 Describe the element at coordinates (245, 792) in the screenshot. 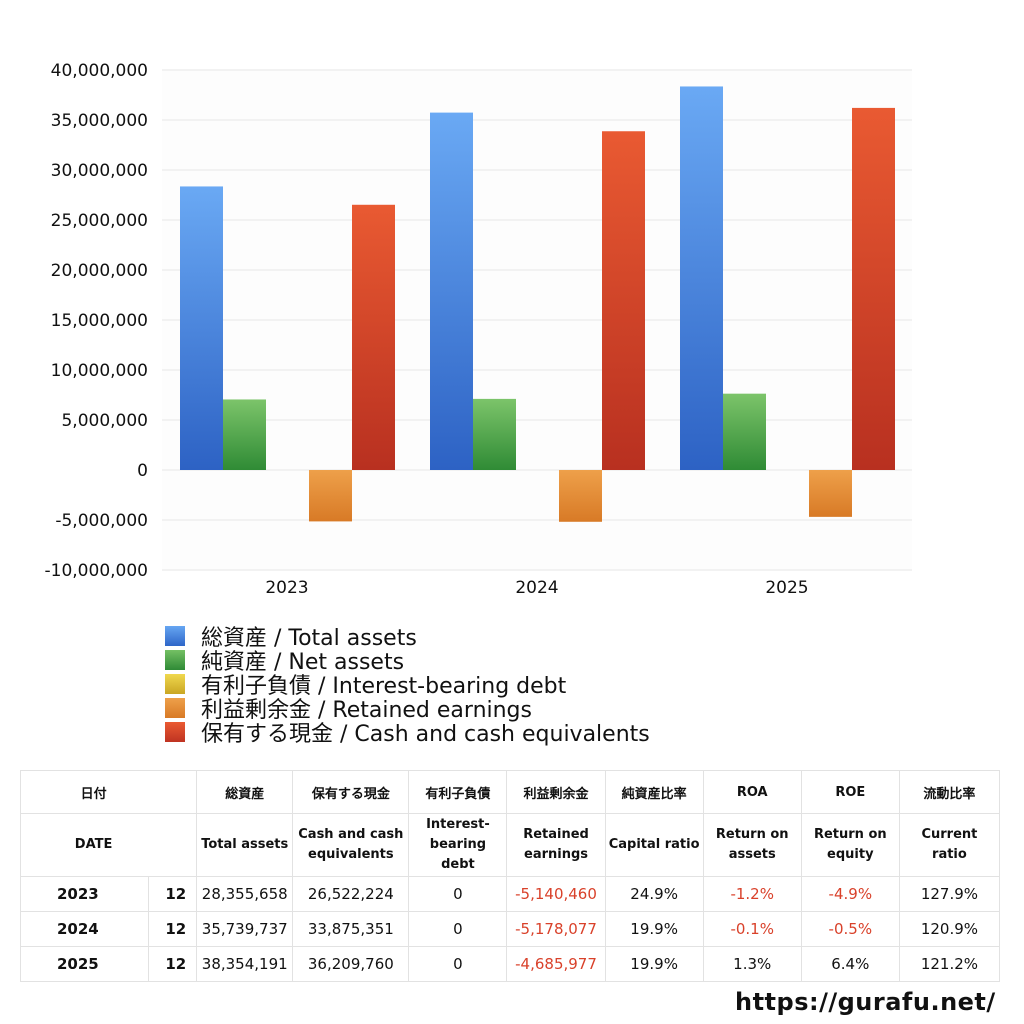

I see `header-total-assets: 総資産` at that location.